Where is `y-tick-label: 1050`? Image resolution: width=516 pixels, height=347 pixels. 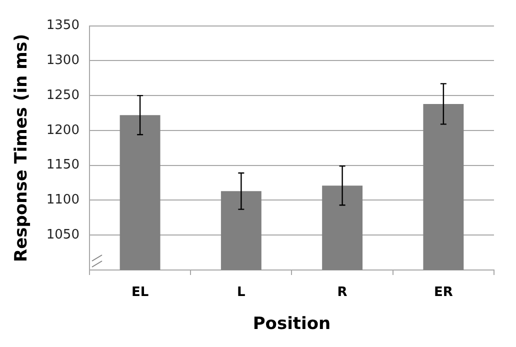
y-tick-label: 1050 is located at coordinates (63, 234).